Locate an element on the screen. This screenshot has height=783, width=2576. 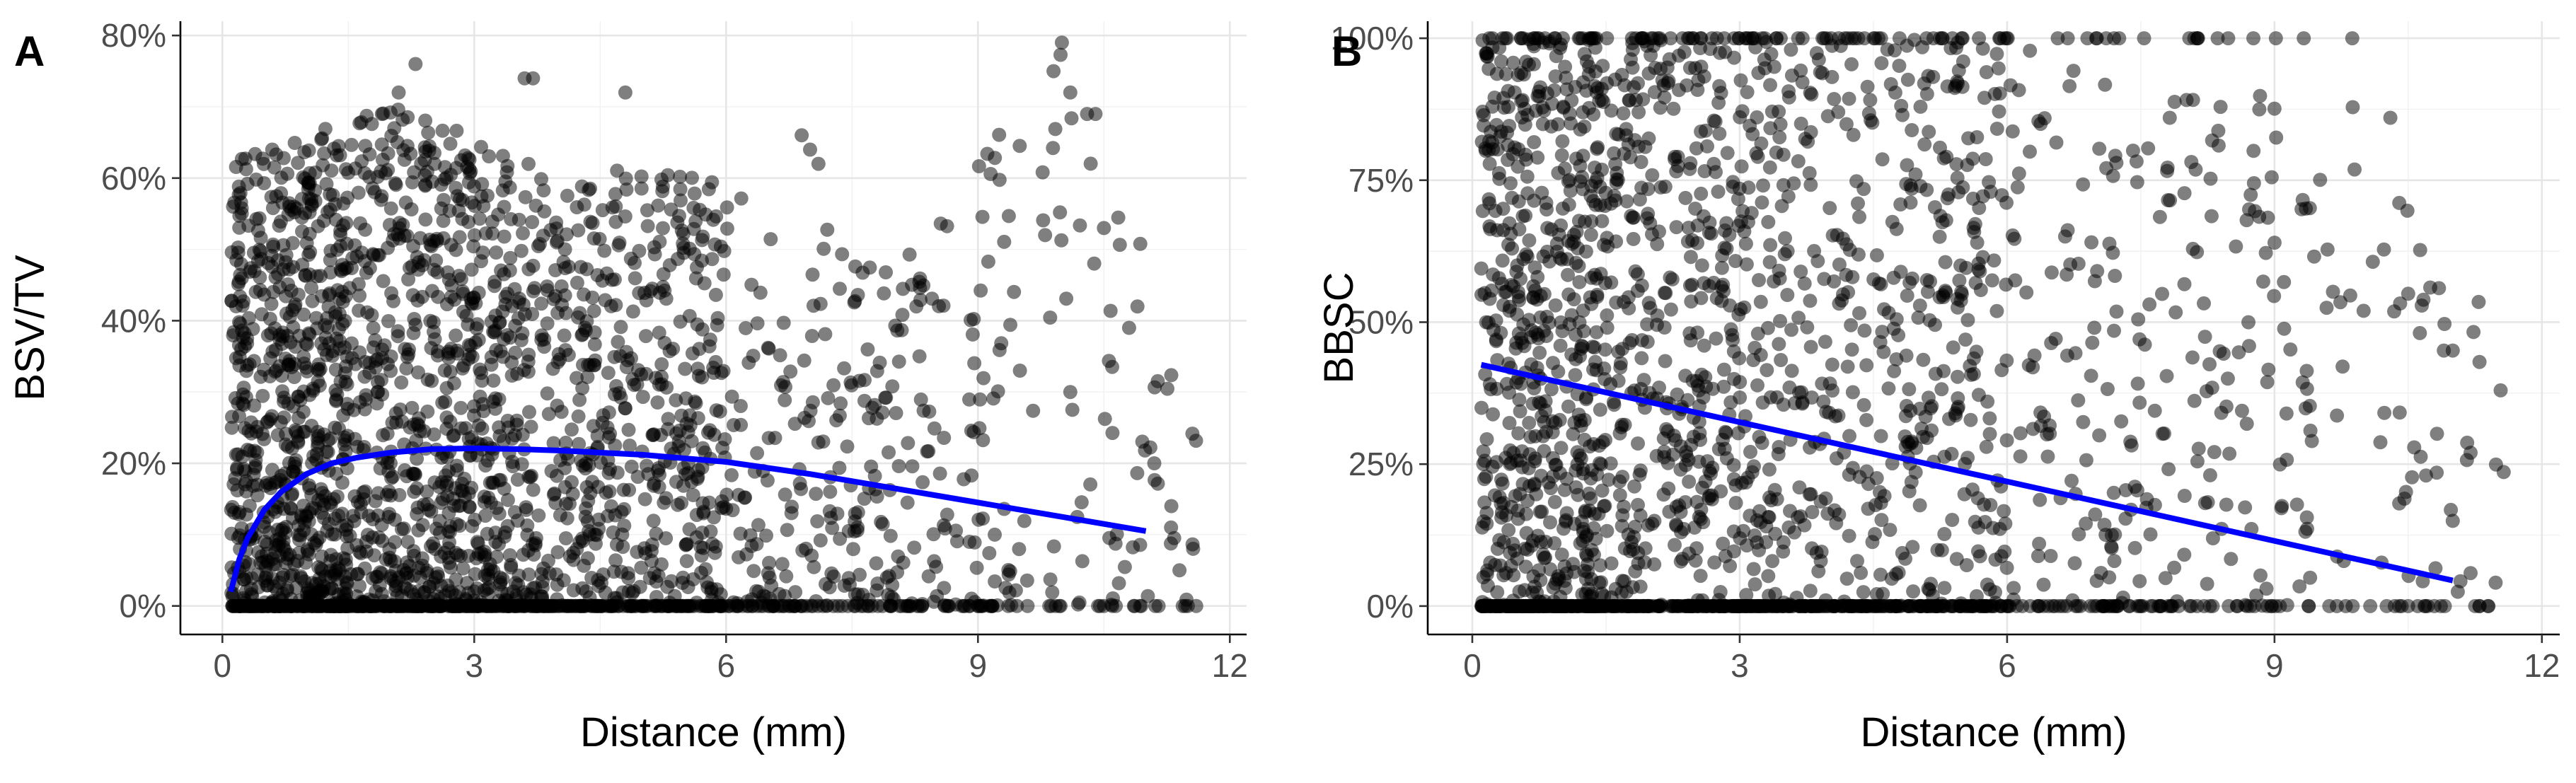
x-axis-title: Distance (mm) is located at coordinates (713, 732).